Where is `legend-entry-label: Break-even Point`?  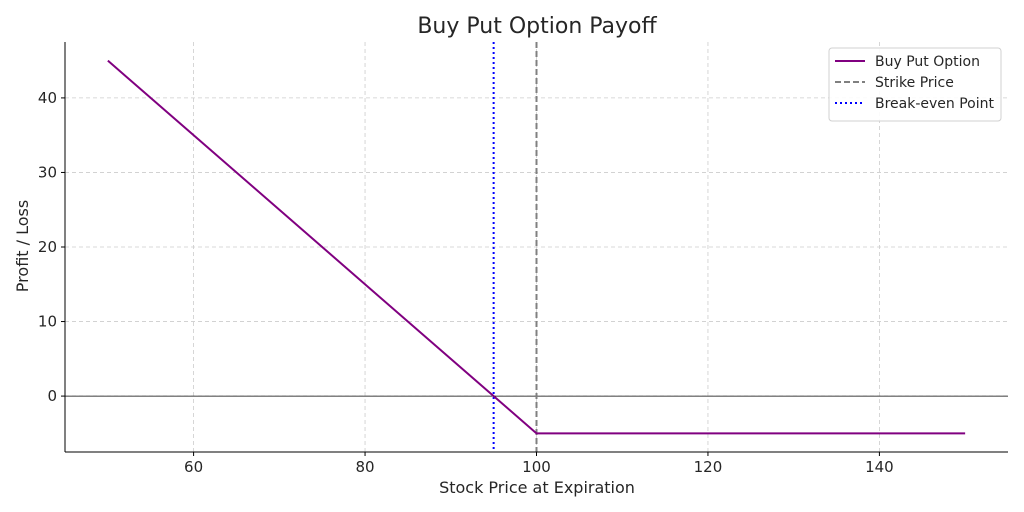
legend-entry-label: Break-even Point is located at coordinates (935, 104).